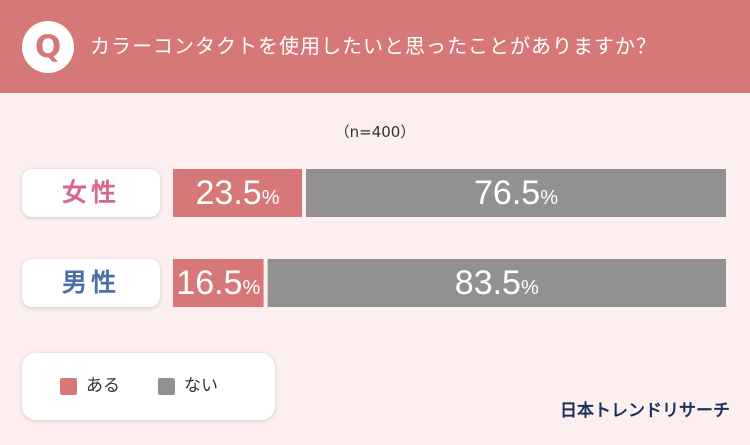 The image size is (750, 445). I want to click on bar-male-no, so click(496, 283).